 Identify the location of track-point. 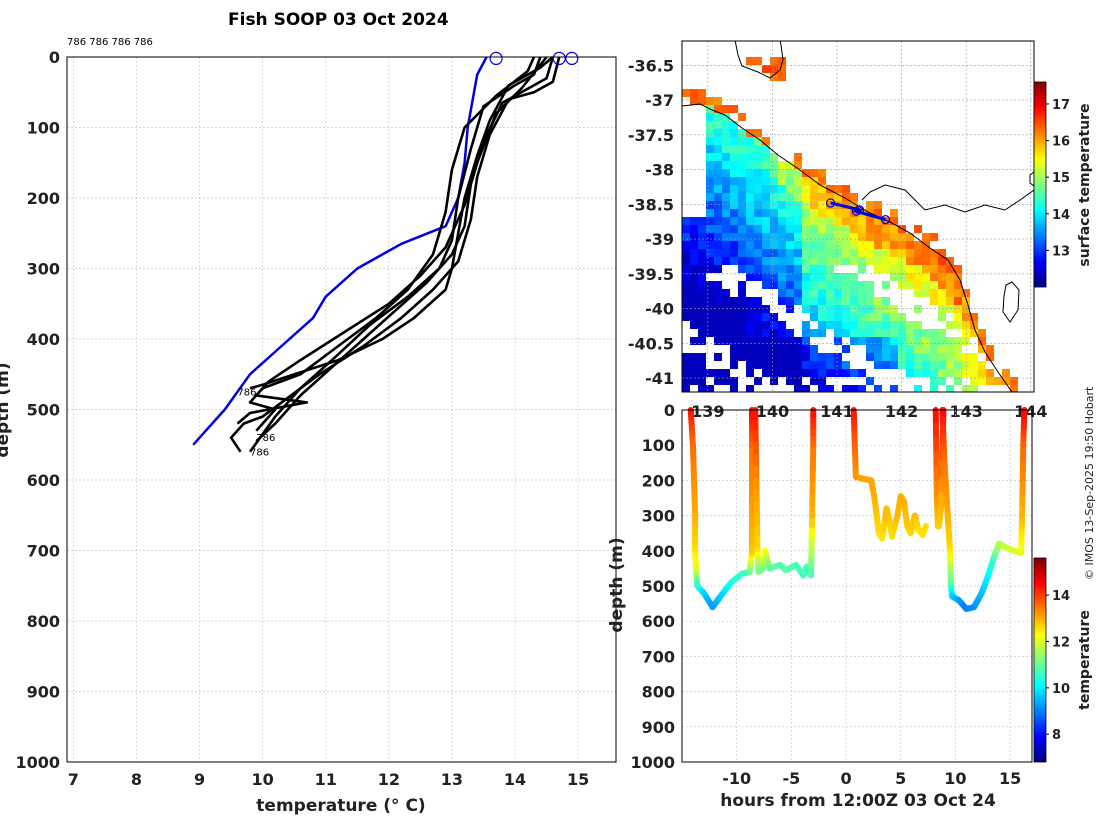
(885, 220).